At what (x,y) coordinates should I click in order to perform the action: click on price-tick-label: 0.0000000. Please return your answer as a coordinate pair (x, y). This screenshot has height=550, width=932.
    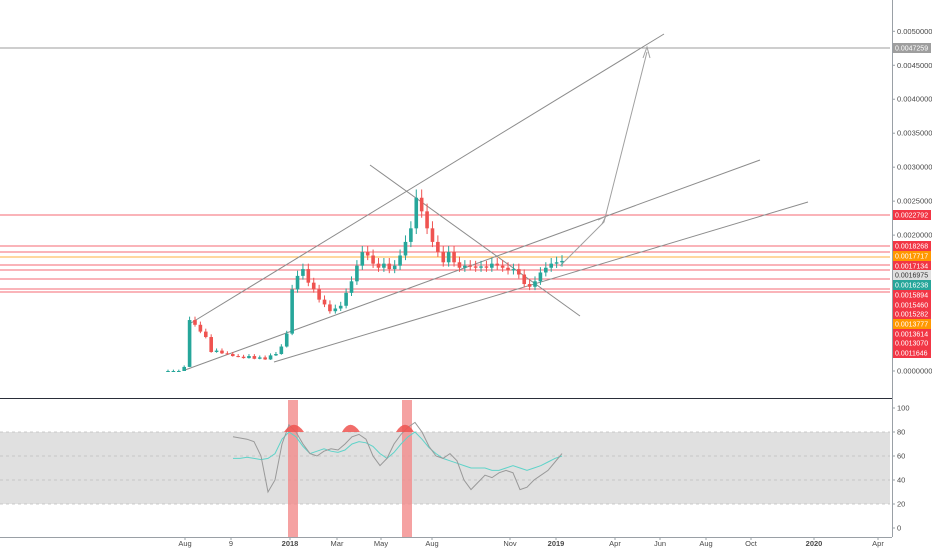
    Looking at the image, I should click on (914, 371).